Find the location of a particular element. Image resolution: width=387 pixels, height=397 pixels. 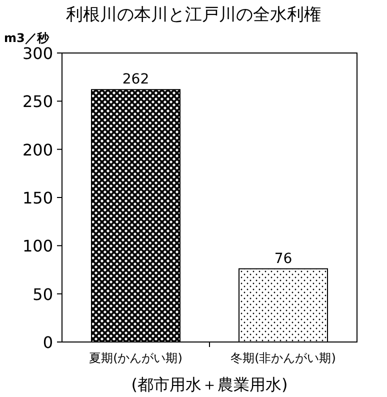

y-tick-label: 250 is located at coordinates (37, 102).